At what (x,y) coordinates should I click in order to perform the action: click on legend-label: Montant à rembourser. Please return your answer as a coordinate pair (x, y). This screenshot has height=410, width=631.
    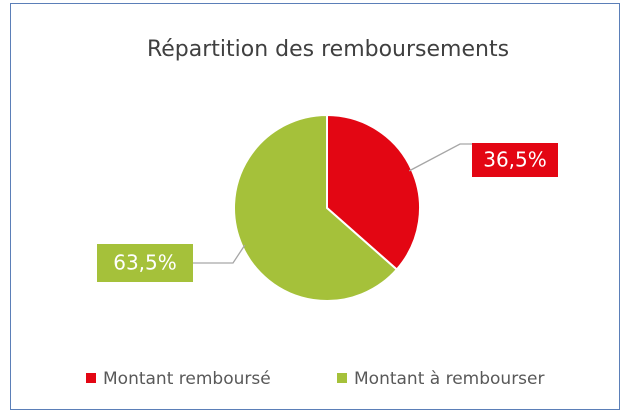
    Looking at the image, I should click on (449, 379).